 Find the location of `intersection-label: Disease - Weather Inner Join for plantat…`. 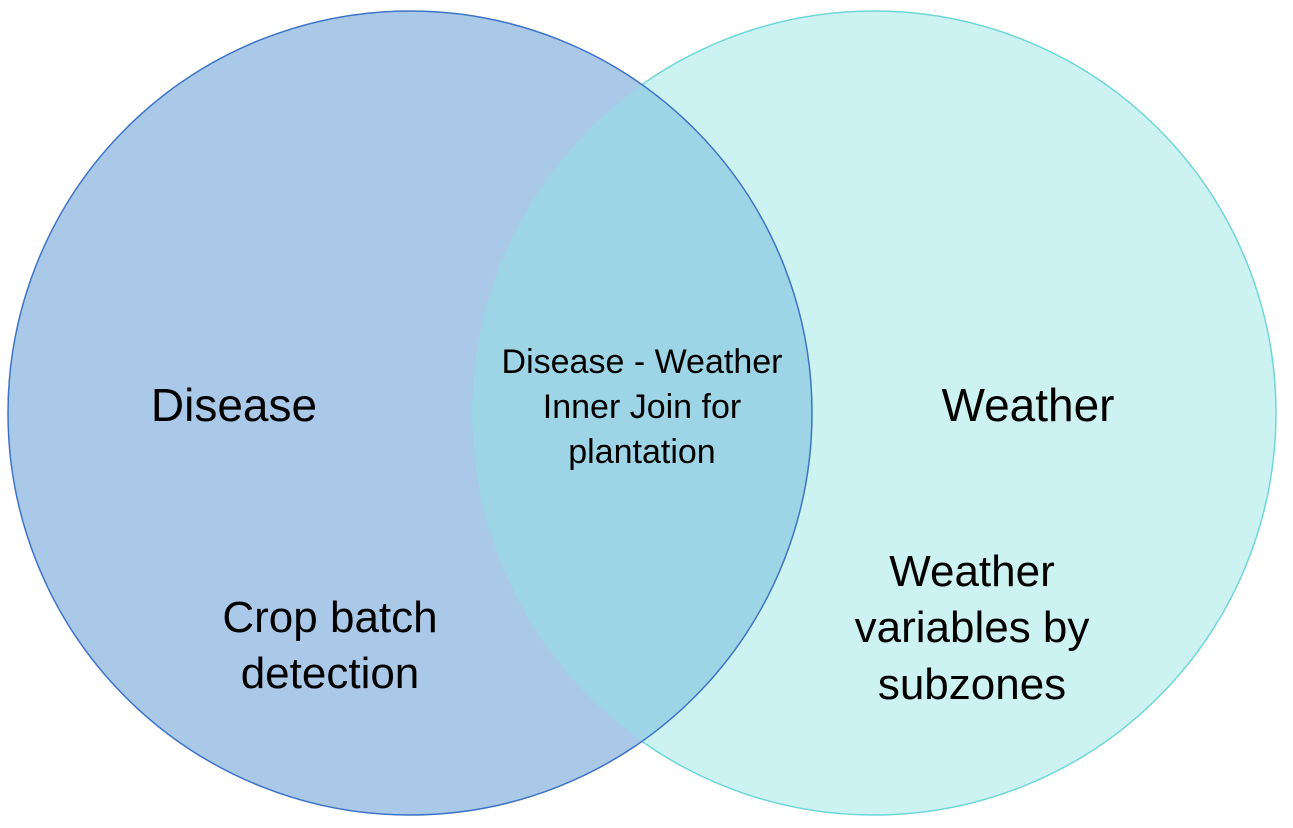

intersection-label: Disease - Weather Inner Join for plantat… is located at coordinates (642, 407).